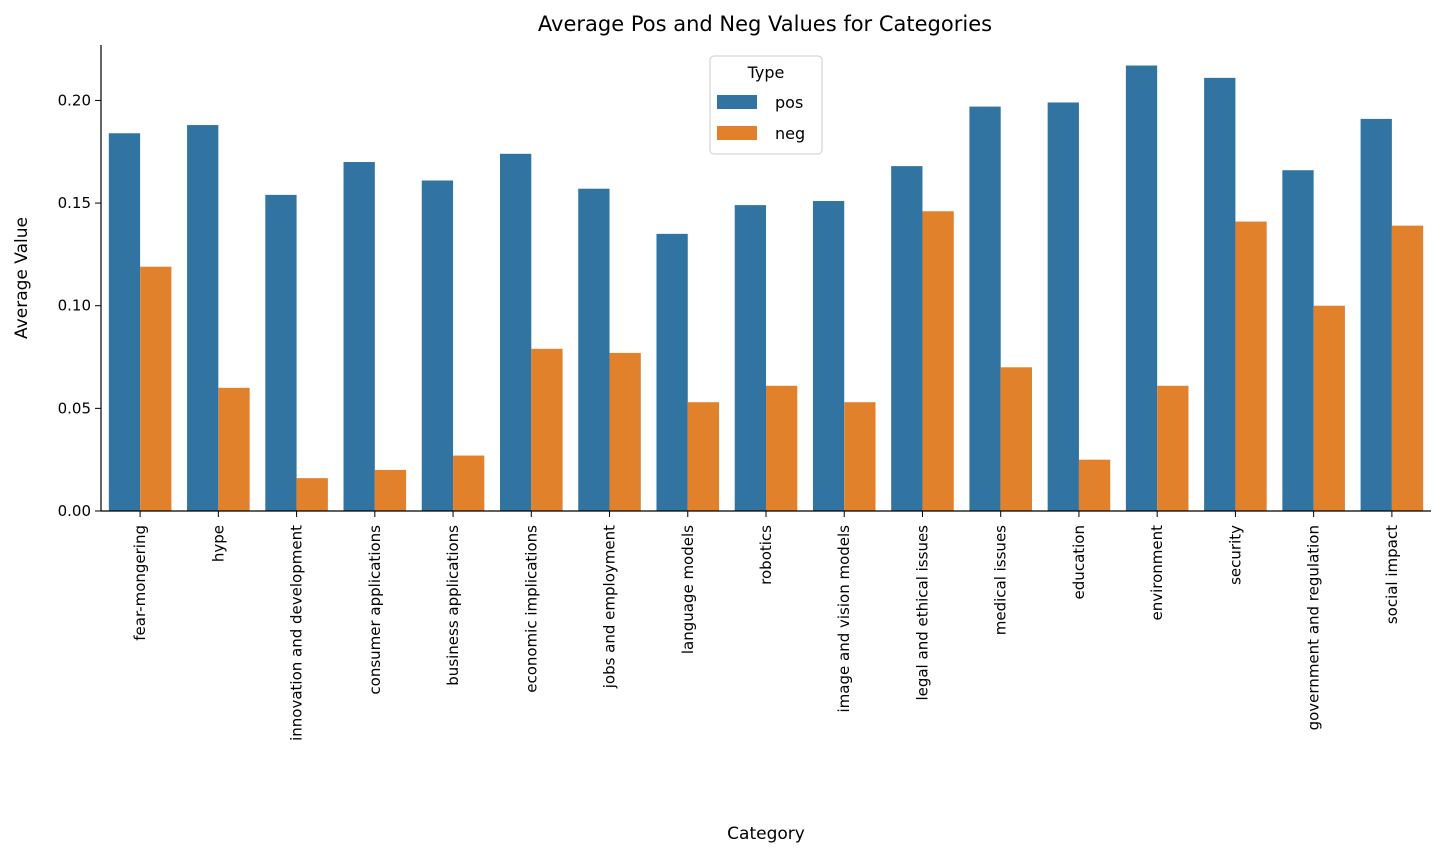  What do you see at coordinates (766, 555) in the screenshot?
I see `x-tick-label: robotics` at bounding box center [766, 555].